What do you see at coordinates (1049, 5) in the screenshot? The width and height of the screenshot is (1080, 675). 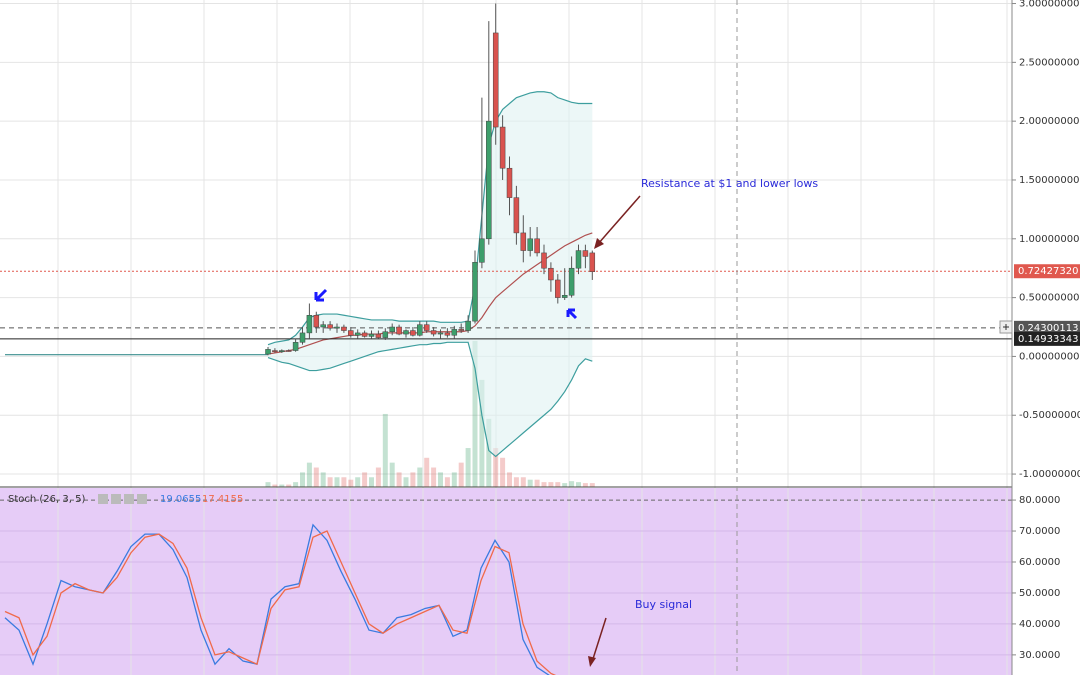 I see `y-tick-label: 3.00000000` at bounding box center [1049, 5].